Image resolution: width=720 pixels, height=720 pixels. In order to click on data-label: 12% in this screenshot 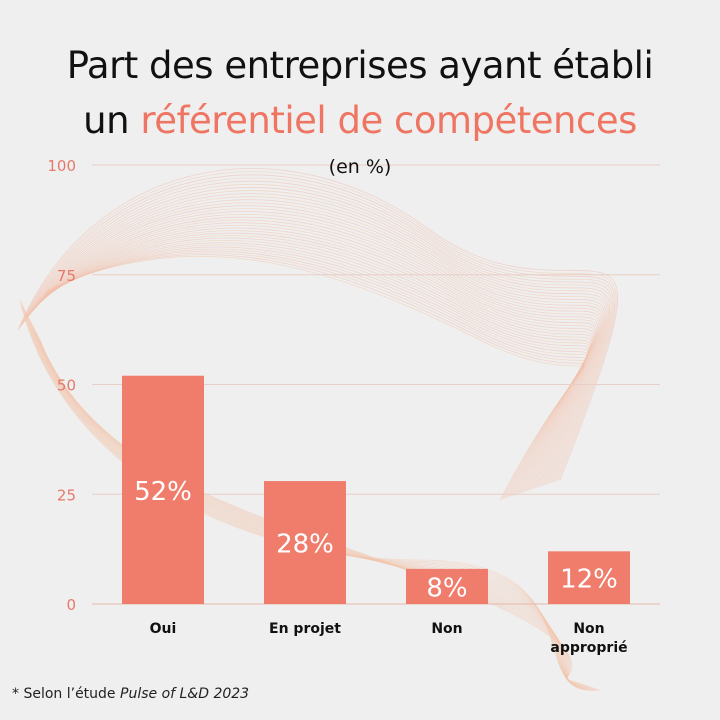, I will do `click(589, 580)`.